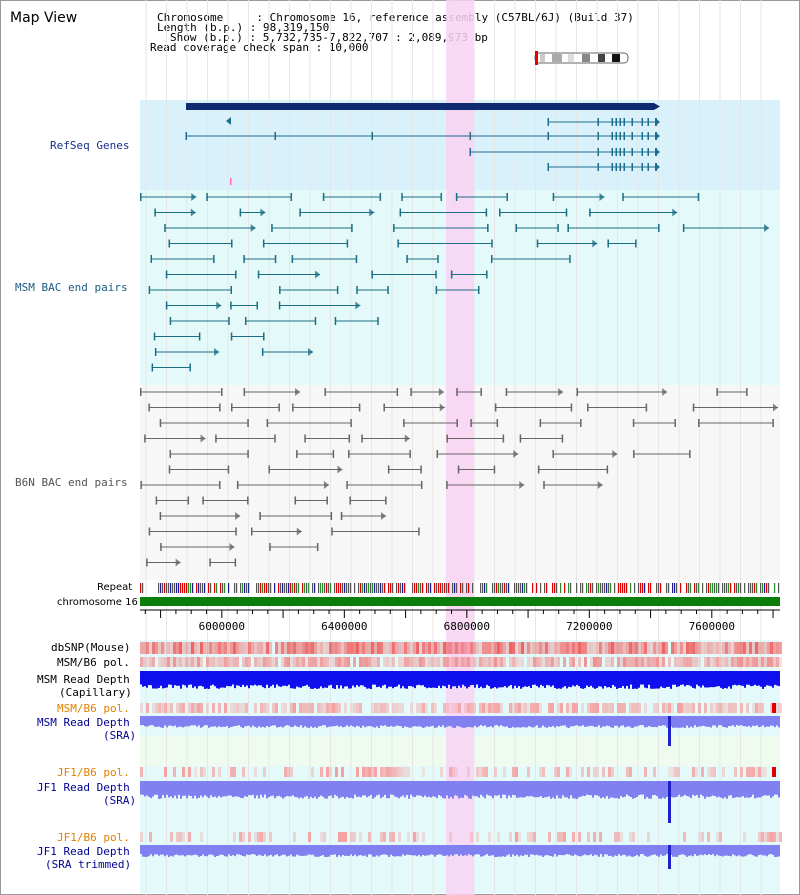 This screenshot has width=800, height=895. I want to click on label-jf1-depth-sra-sub: (SRA), so click(120, 800).